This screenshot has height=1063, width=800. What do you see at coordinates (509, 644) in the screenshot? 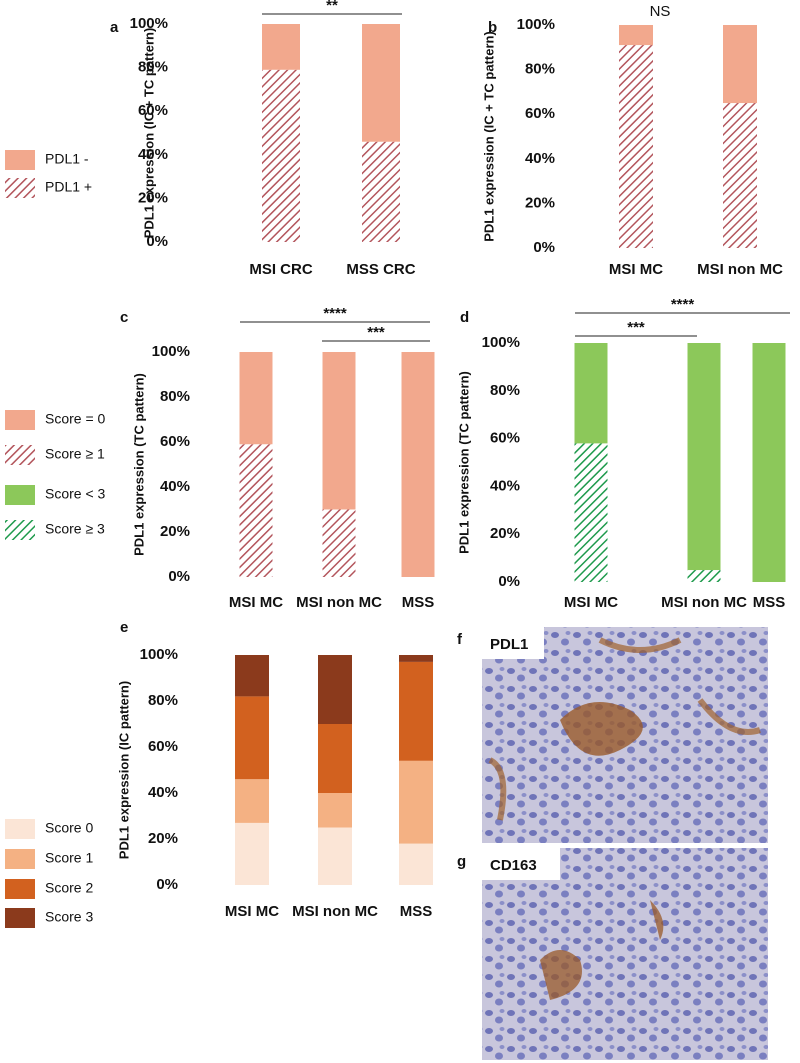
I see `image-label: PDL1` at bounding box center [509, 644].